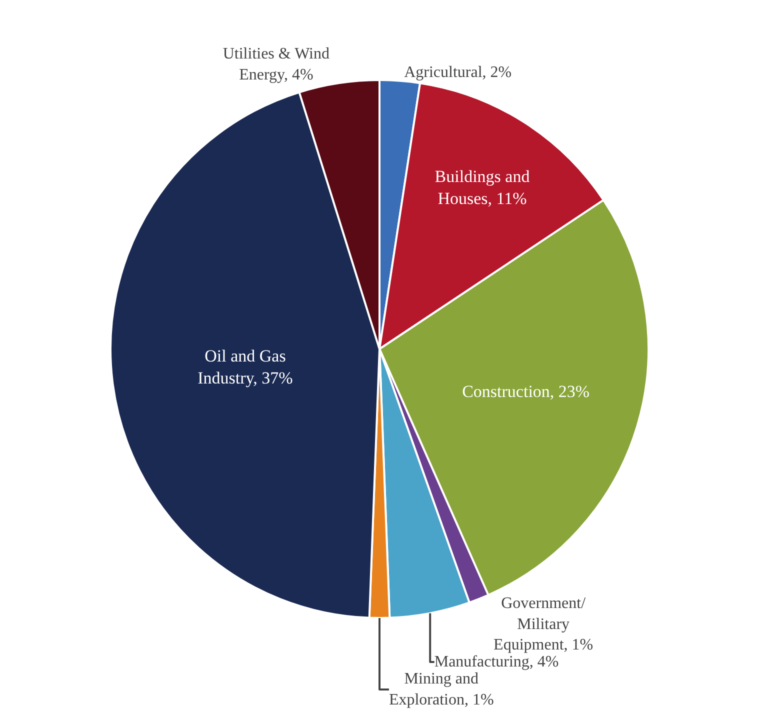 The height and width of the screenshot is (728, 759). I want to click on slice-label: Government/ Military Equipment, 1%, so click(544, 624).